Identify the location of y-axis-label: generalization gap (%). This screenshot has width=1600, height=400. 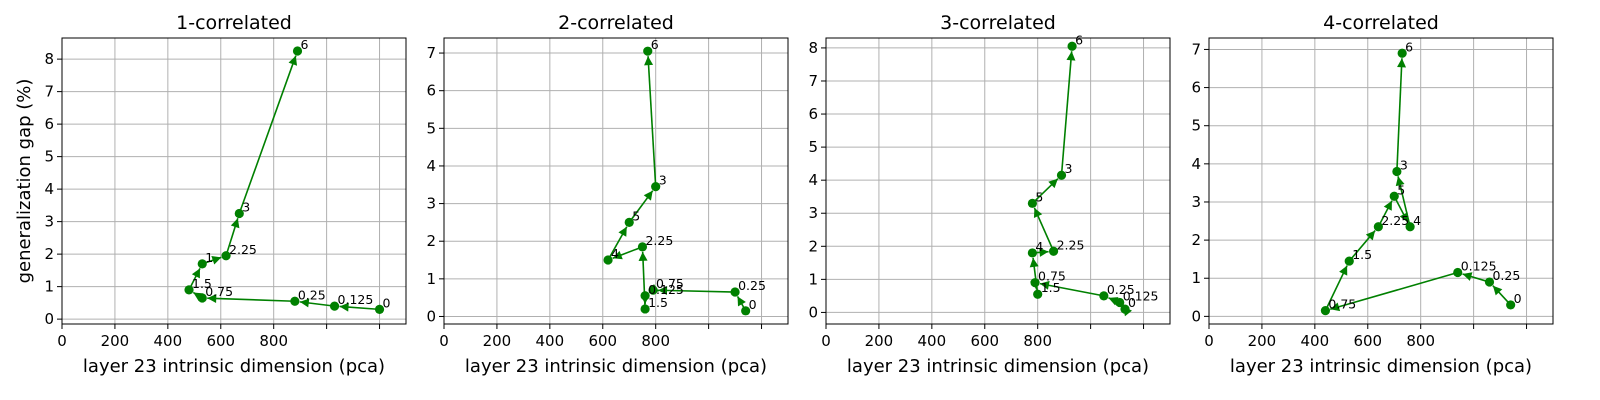
(24, 181).